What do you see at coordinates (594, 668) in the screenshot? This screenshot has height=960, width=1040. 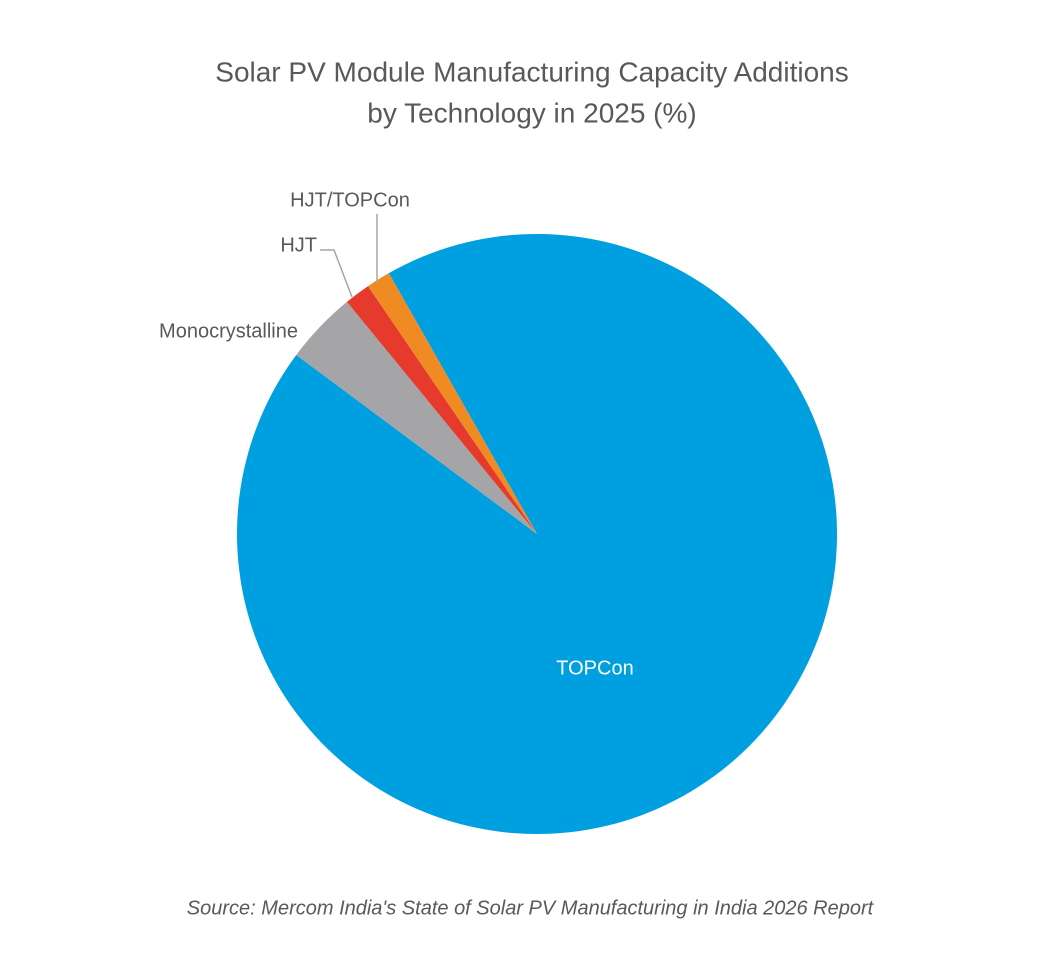 I see `slice-label: TOPCon` at bounding box center [594, 668].